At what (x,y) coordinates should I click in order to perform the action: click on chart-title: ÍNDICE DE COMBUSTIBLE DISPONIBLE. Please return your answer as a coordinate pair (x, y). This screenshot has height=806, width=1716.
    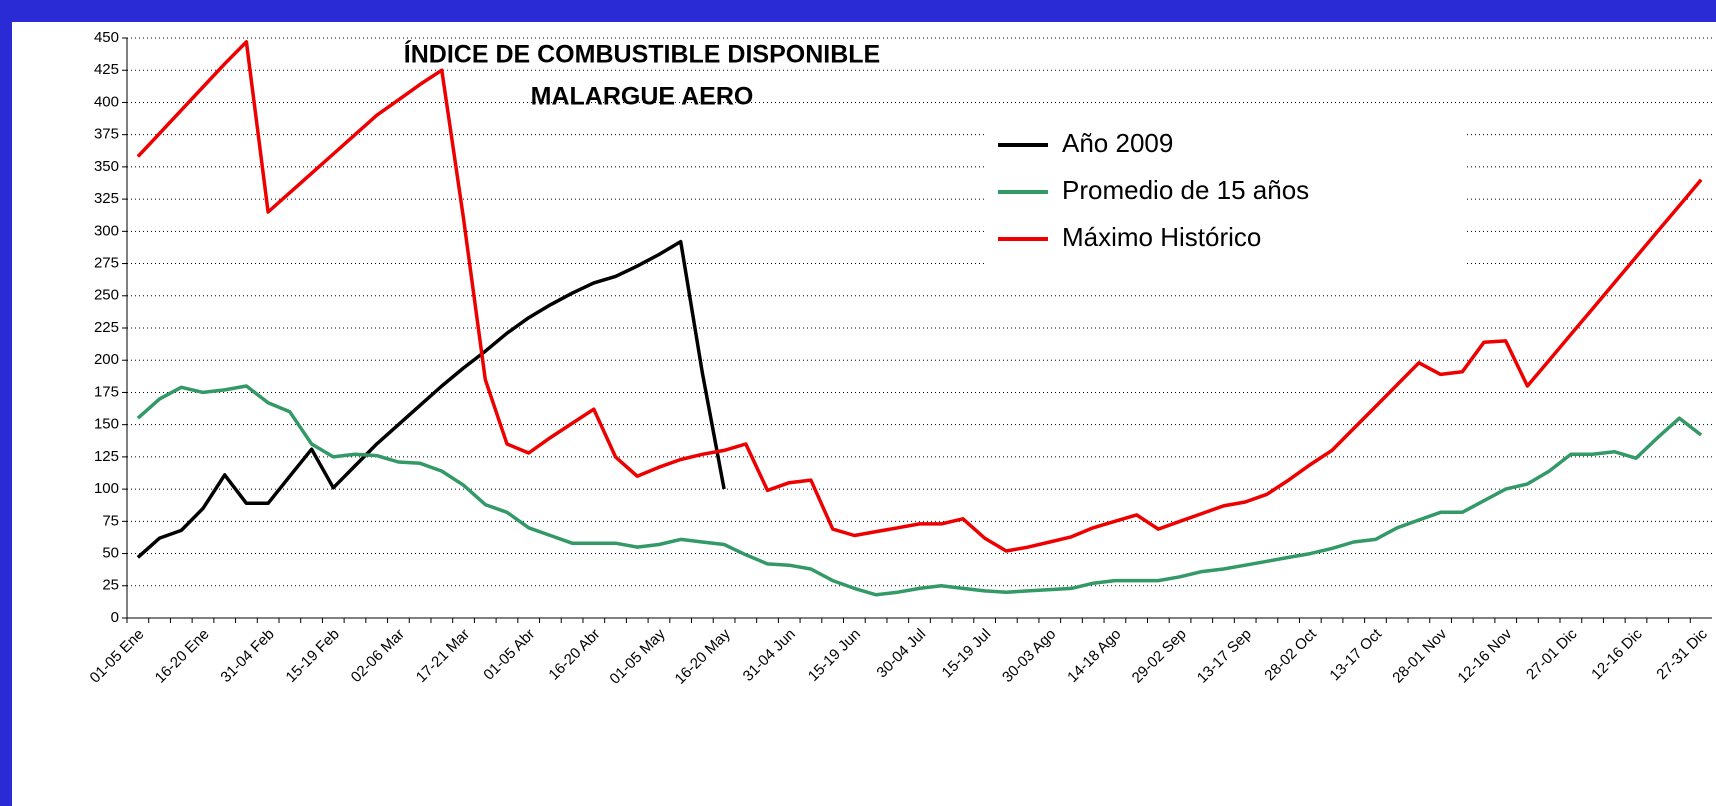
    Looking at the image, I should click on (642, 54).